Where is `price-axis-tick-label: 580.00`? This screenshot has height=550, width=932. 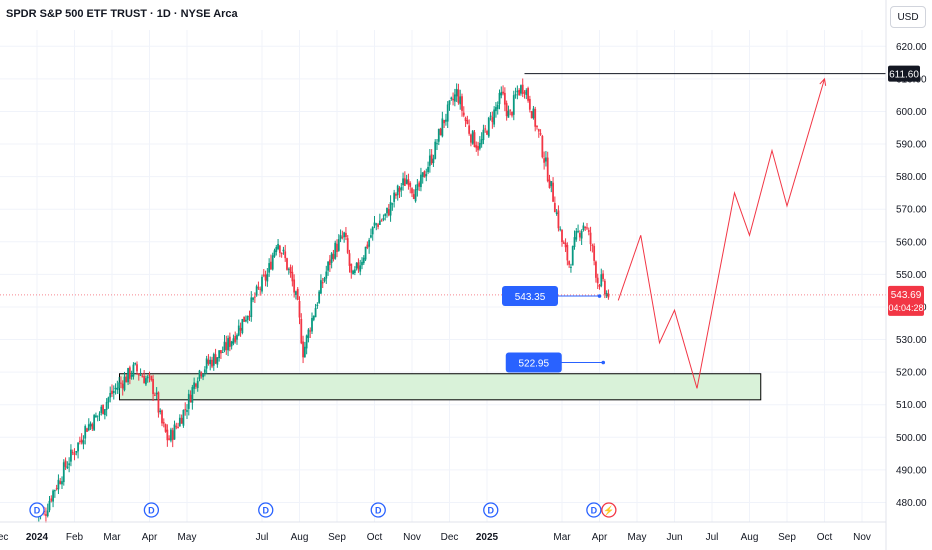
price-axis-tick-label: 580.00 is located at coordinates (911, 177).